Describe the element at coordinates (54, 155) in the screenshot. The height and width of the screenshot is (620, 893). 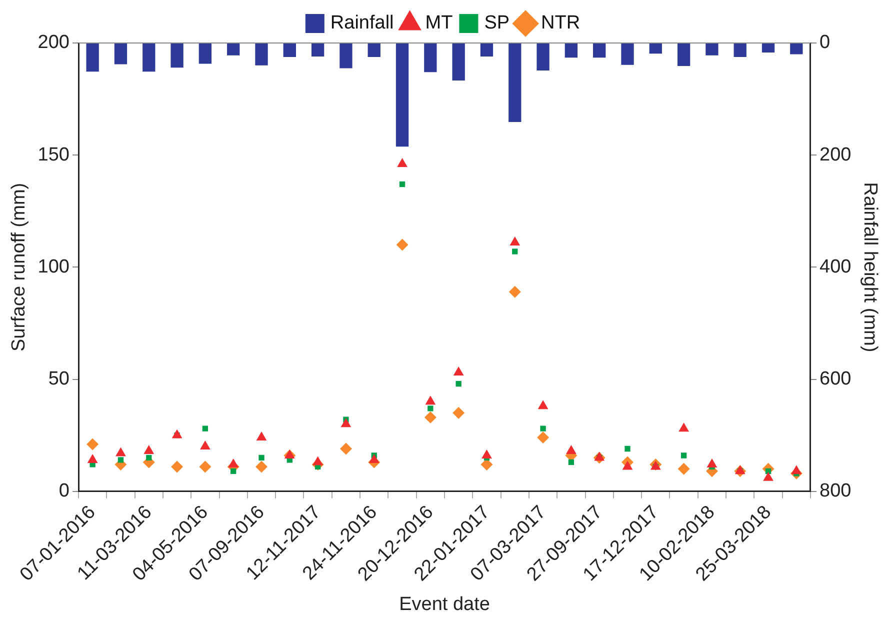
I see `y-tick-label: 150` at that location.